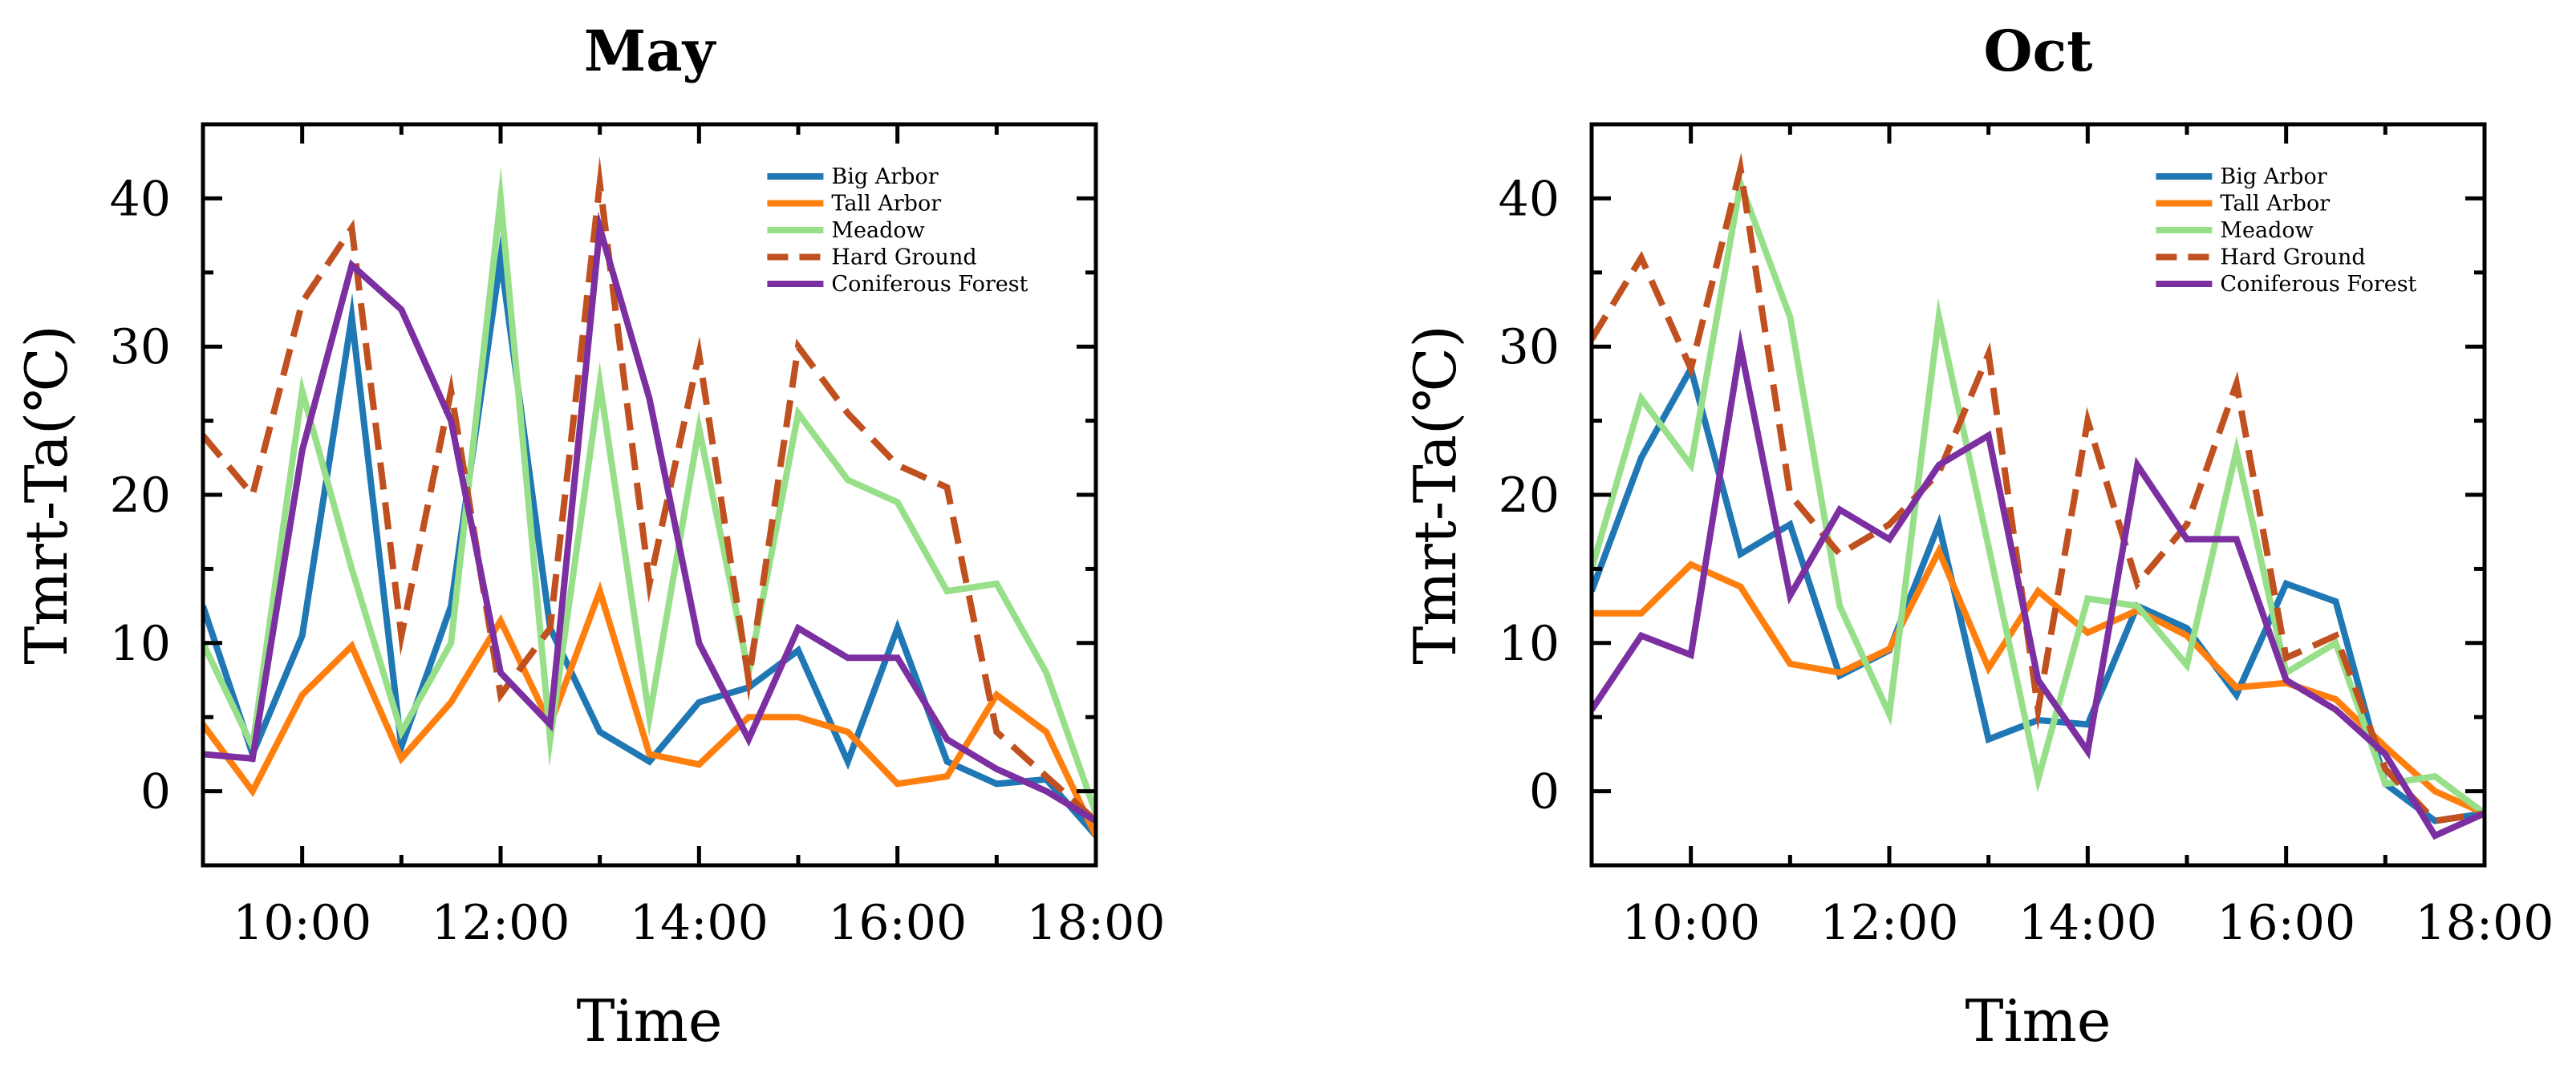  I want to click on chart-1-legend-label-tall-arbor: Tall Arbor, so click(2275, 204).